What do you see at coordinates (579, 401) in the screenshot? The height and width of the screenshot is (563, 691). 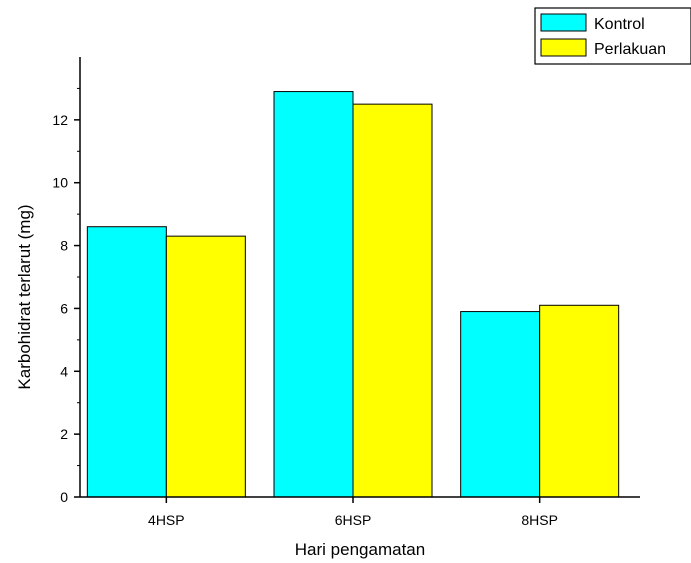 I see `bar-perlakuan-8hsp` at bounding box center [579, 401].